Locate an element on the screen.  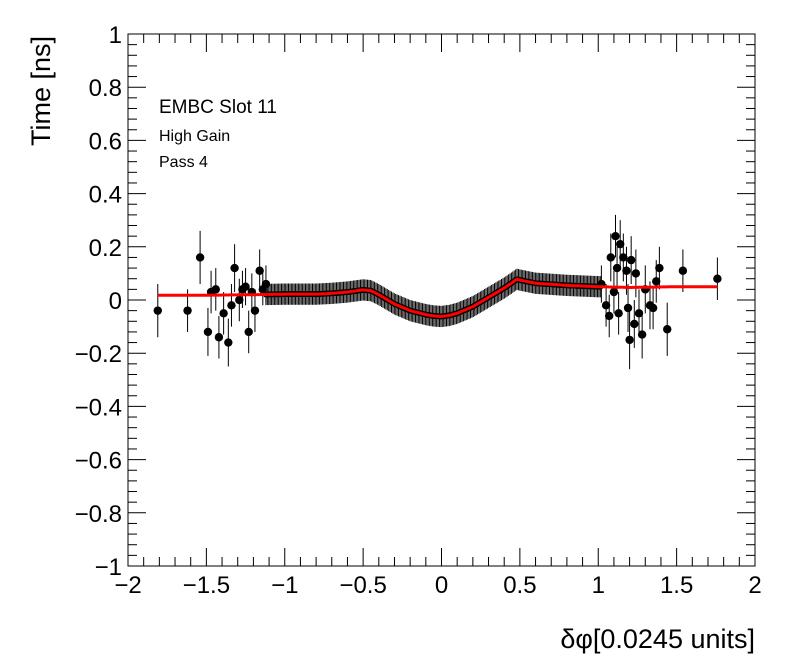
annotation-pass: Pass 4 is located at coordinates (183, 162).